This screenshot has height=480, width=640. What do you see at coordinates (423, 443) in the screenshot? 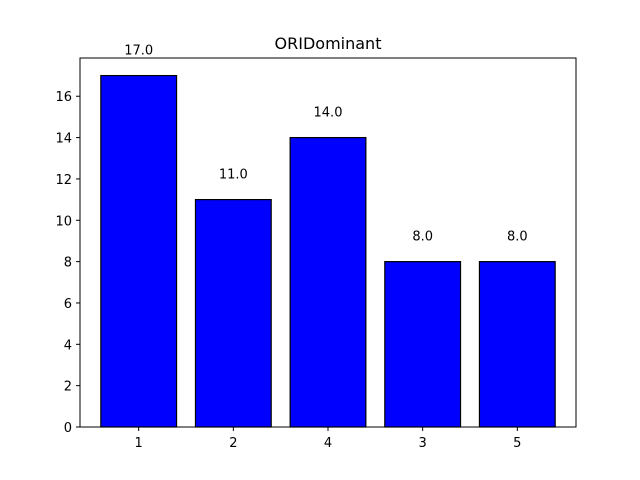
I see `x-tick-label: 3` at bounding box center [423, 443].